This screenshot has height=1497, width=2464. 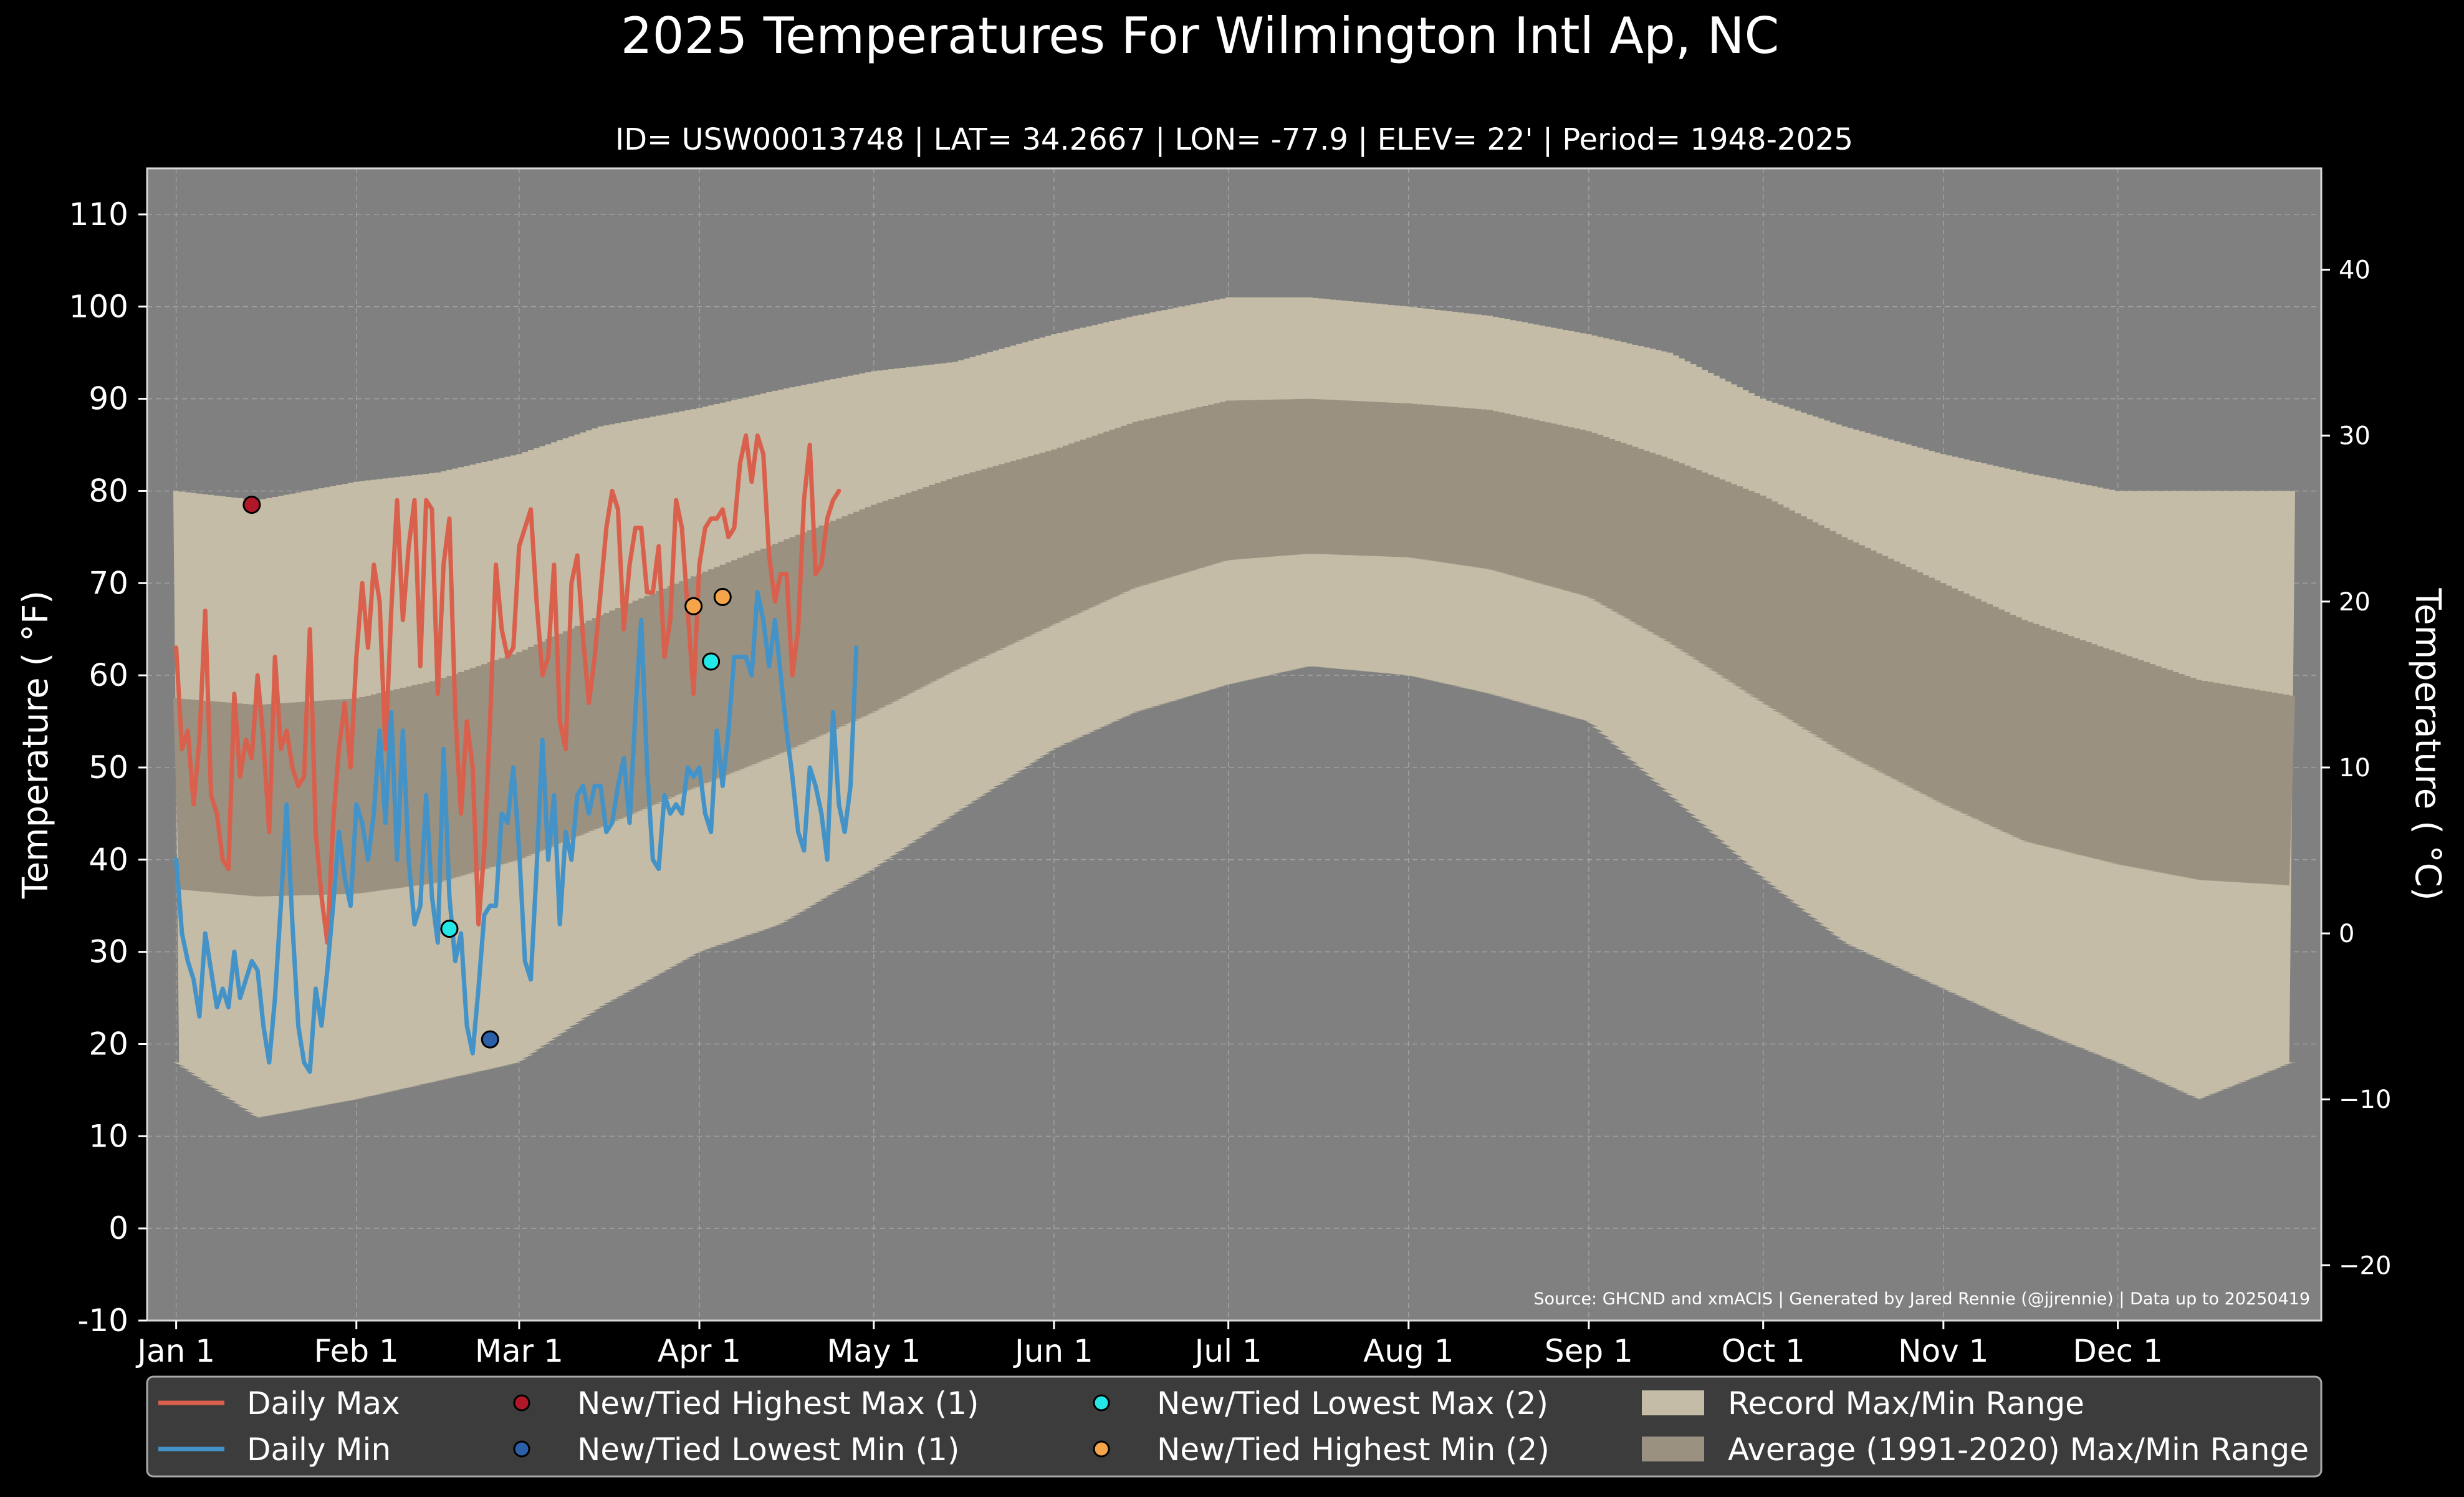 I want to click on legend-entry: New/Tied Highest Max (1), so click(x=746, y=1403).